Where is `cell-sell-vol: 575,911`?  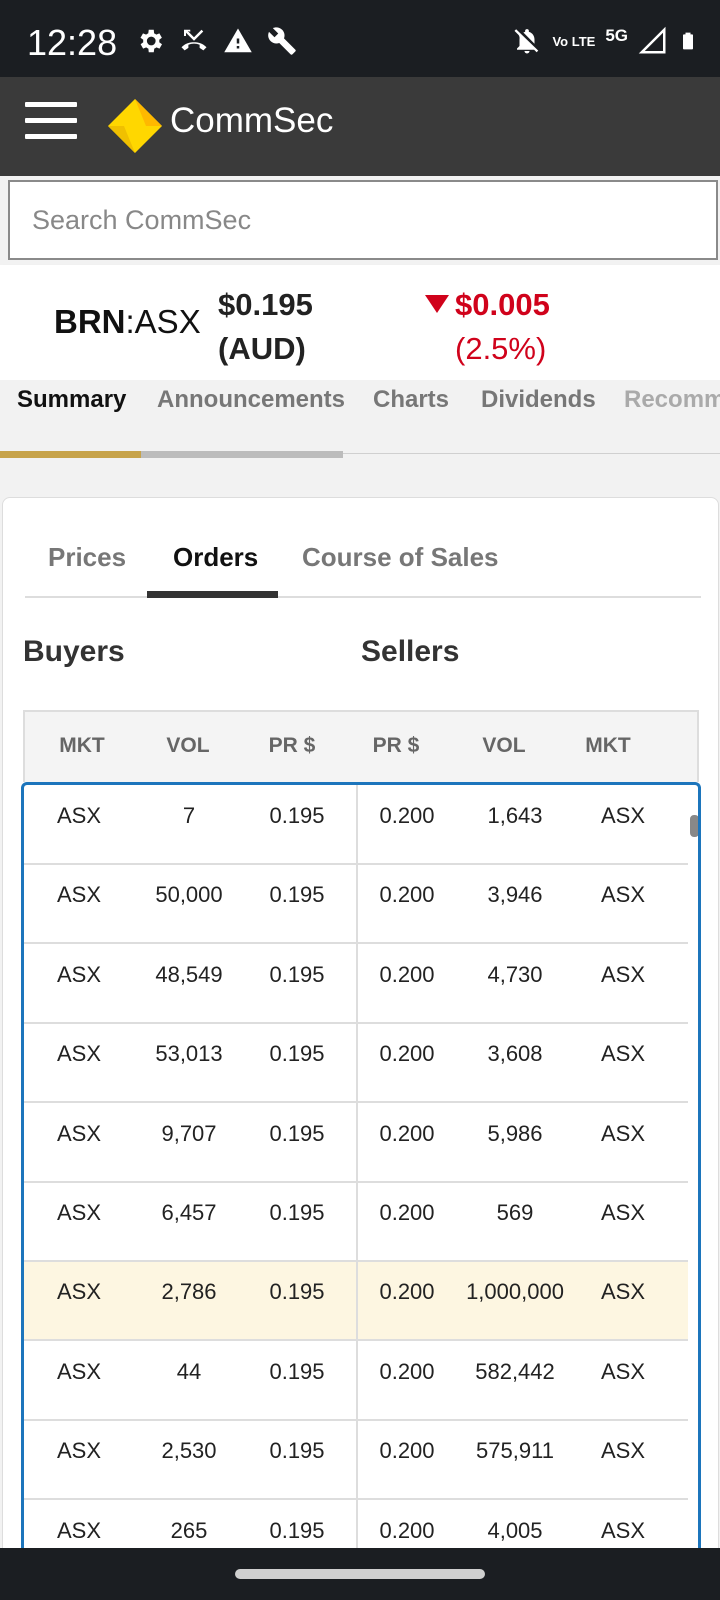 cell-sell-vol: 575,911 is located at coordinates (515, 1451).